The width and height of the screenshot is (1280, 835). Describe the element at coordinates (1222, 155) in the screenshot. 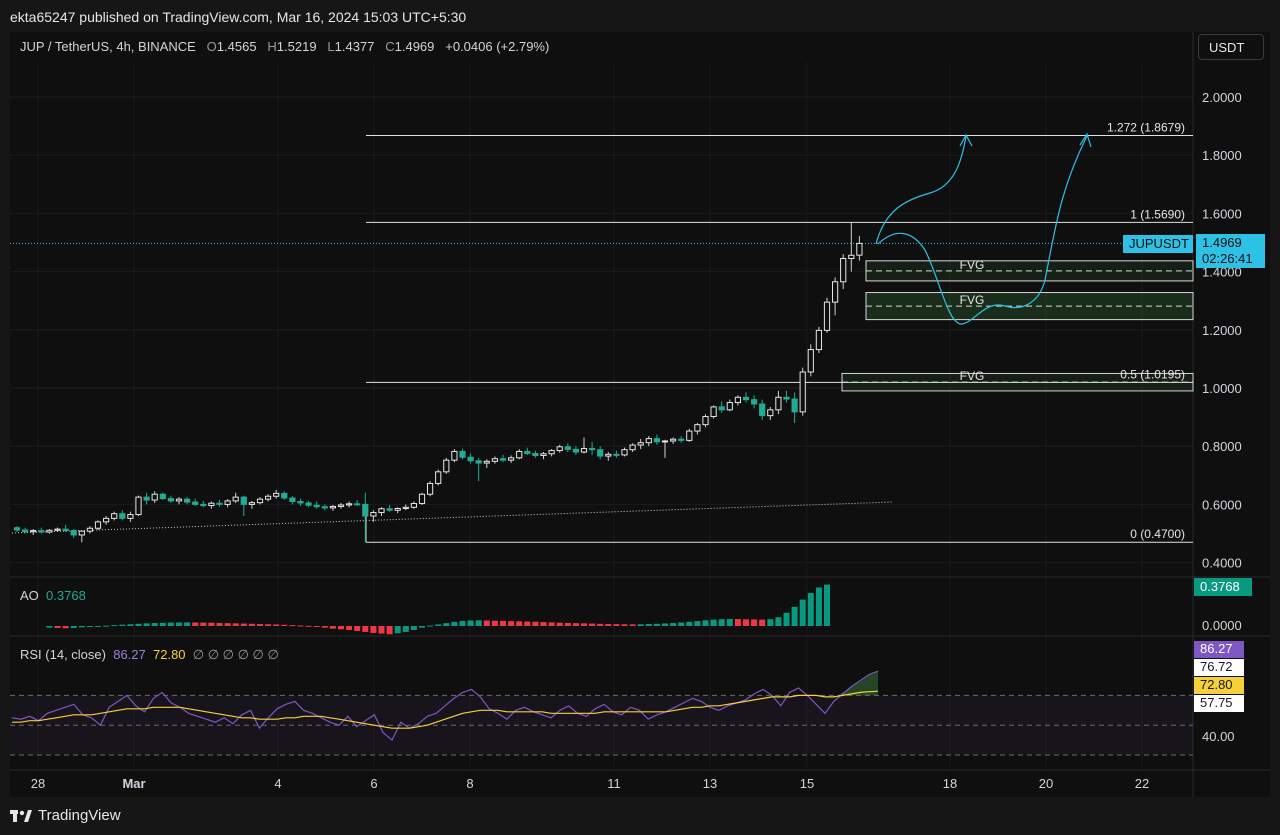

I see `price-tick-label: 1.8000` at that location.